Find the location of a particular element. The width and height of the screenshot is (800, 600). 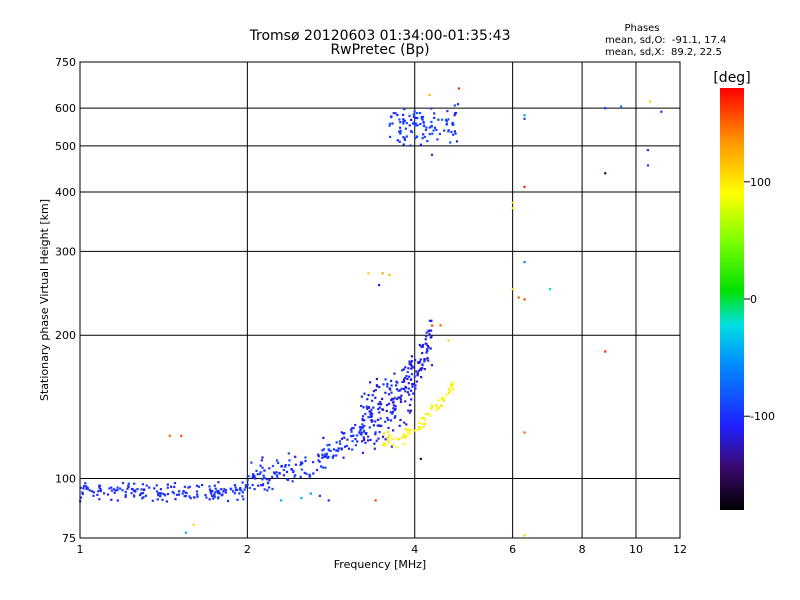

chart-title: Tromsø 20120603 01:34:00-01:35:43 is located at coordinates (380, 36).